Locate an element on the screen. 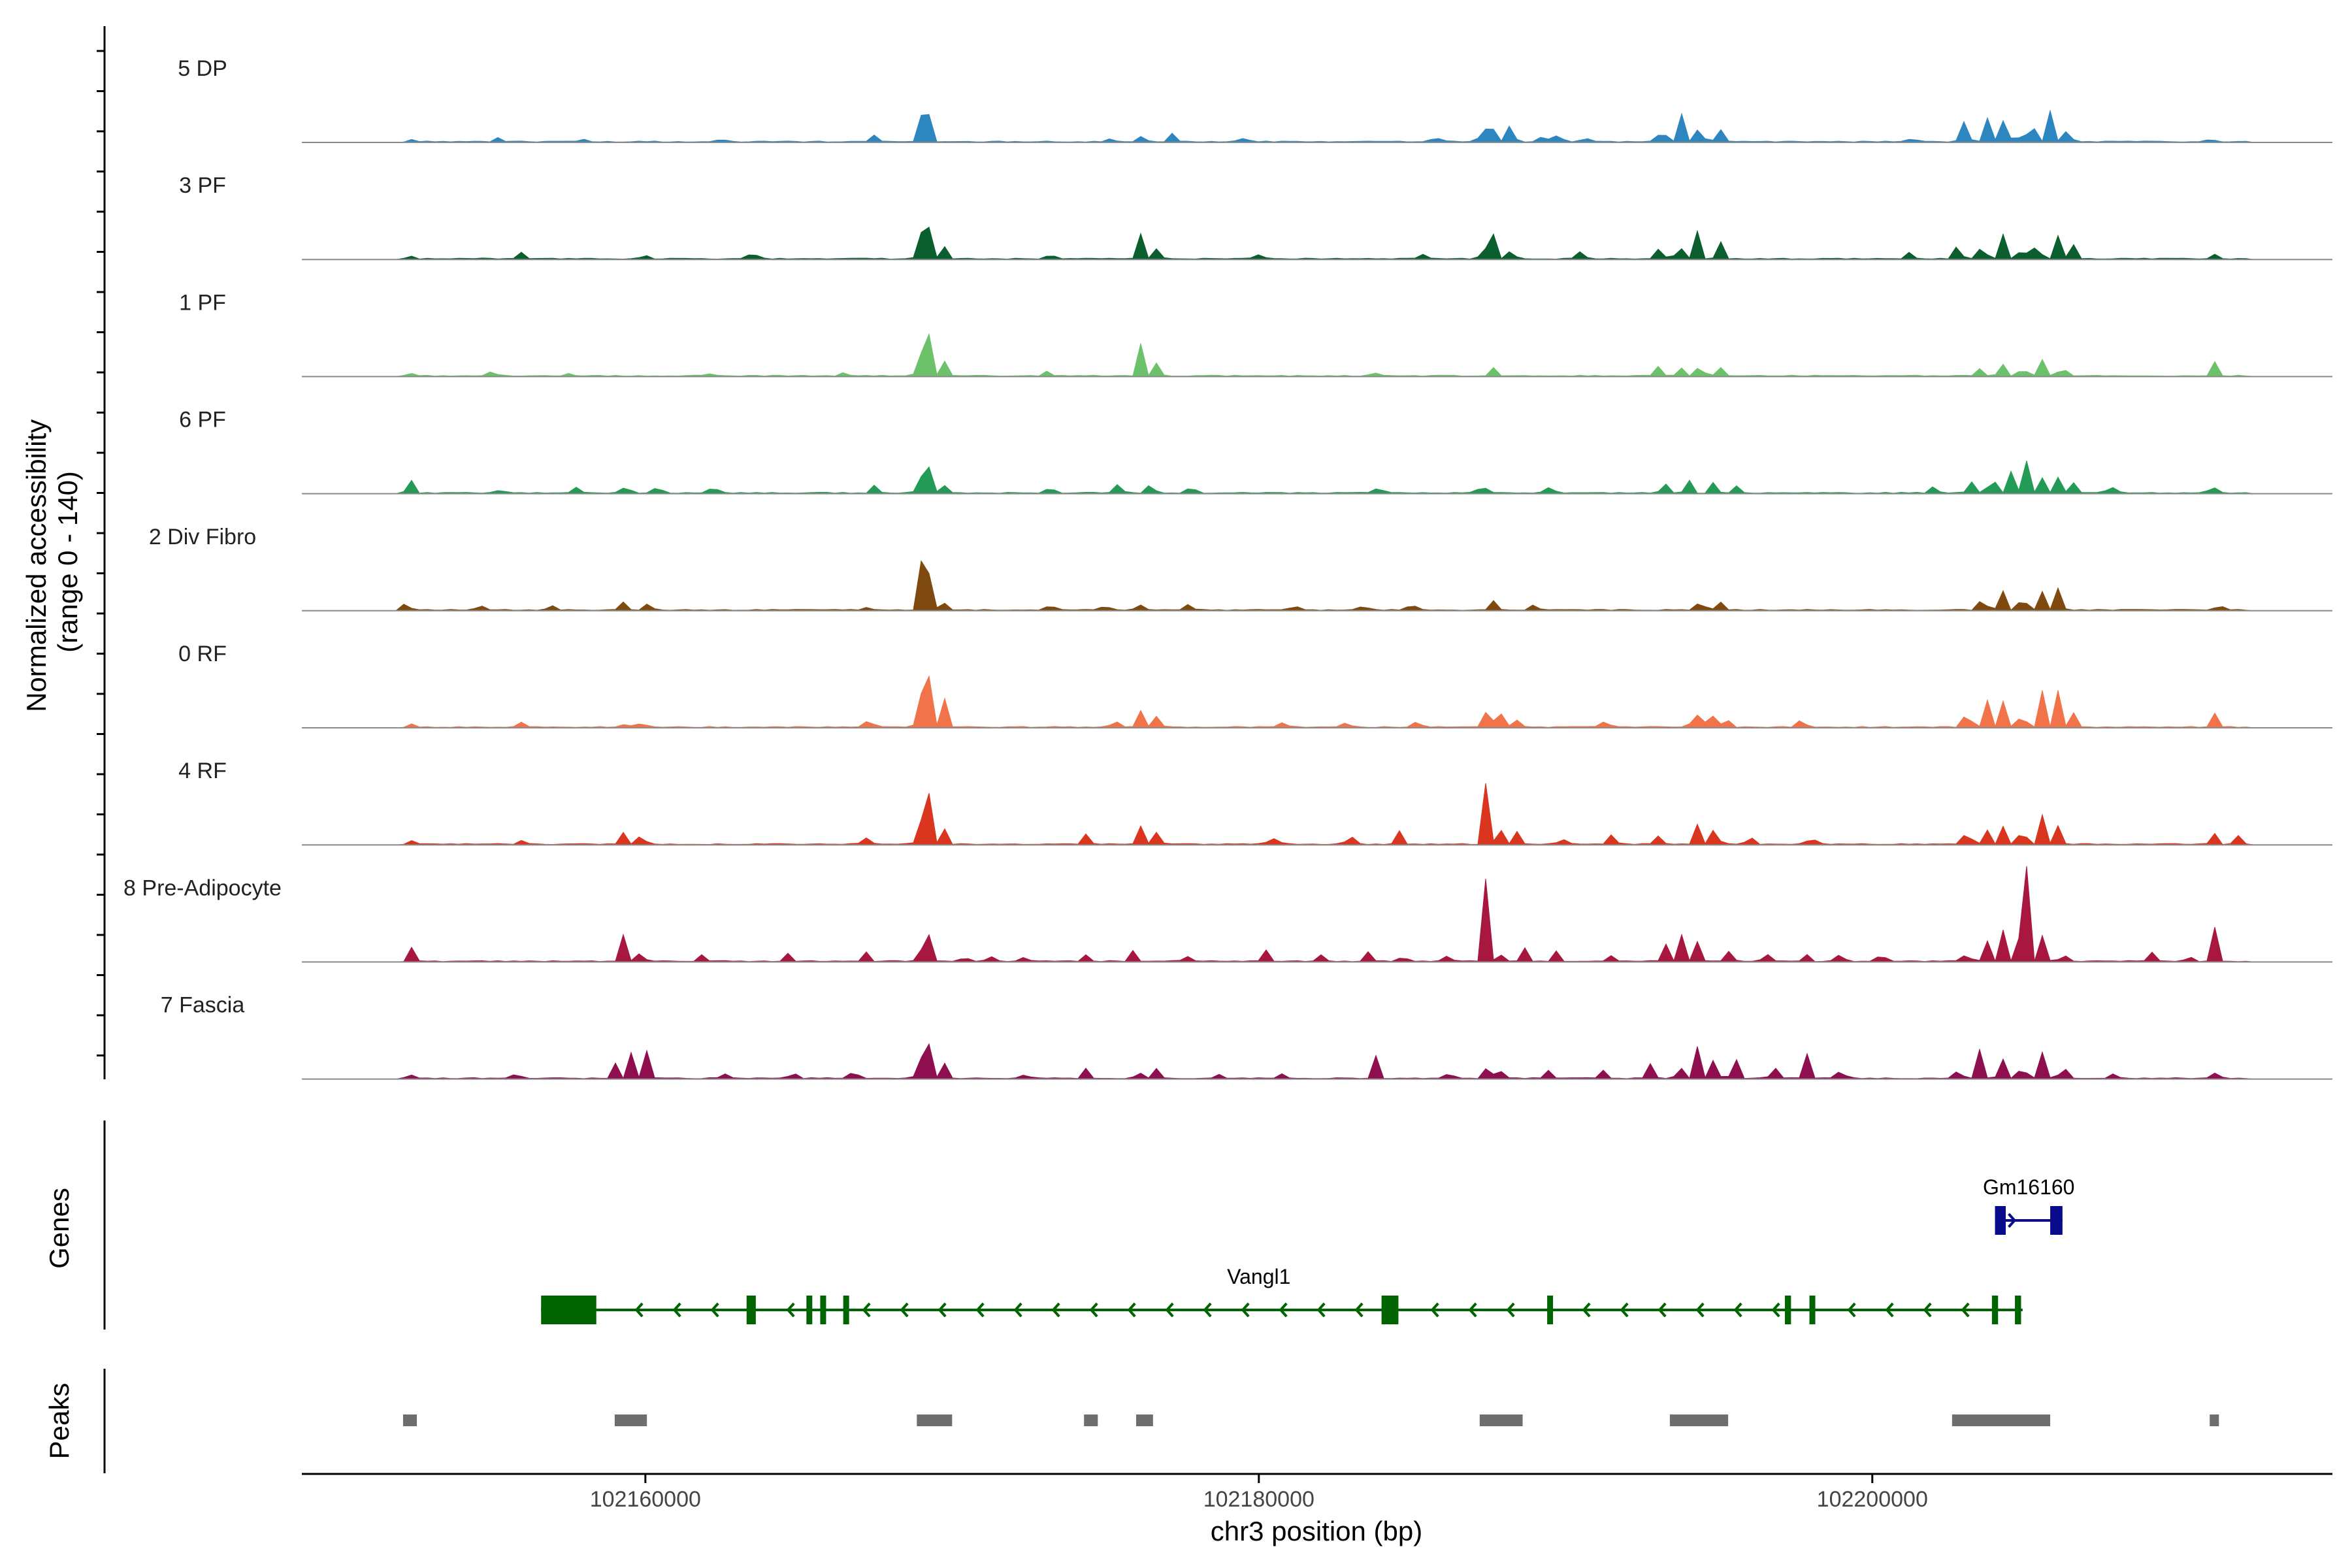  coverage-y-axis-title-line2: (range 0 - 140) is located at coordinates (67, 562).